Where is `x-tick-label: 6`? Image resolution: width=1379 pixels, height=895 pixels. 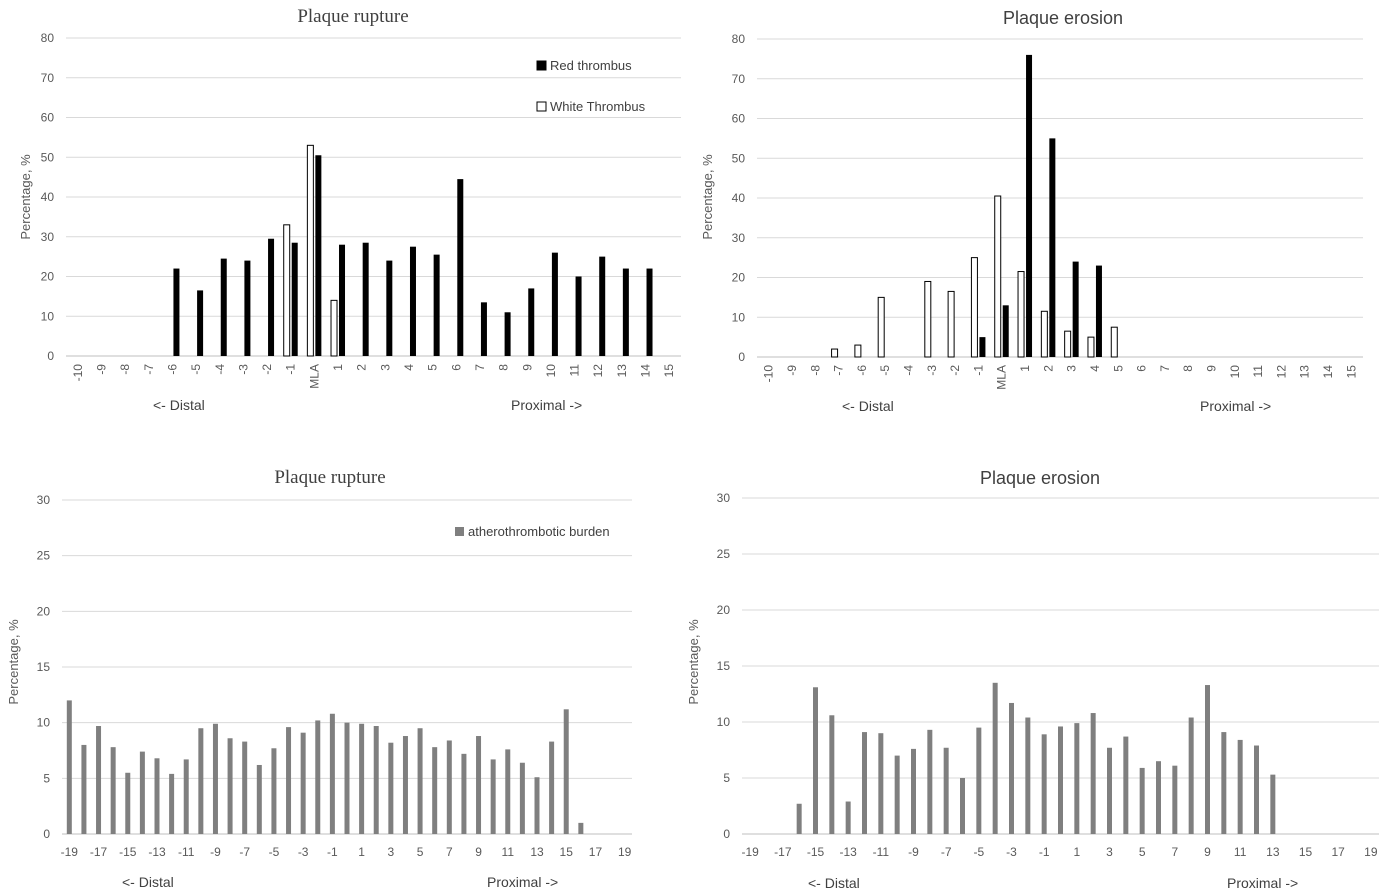
x-tick-label: 6 is located at coordinates (1142, 368).